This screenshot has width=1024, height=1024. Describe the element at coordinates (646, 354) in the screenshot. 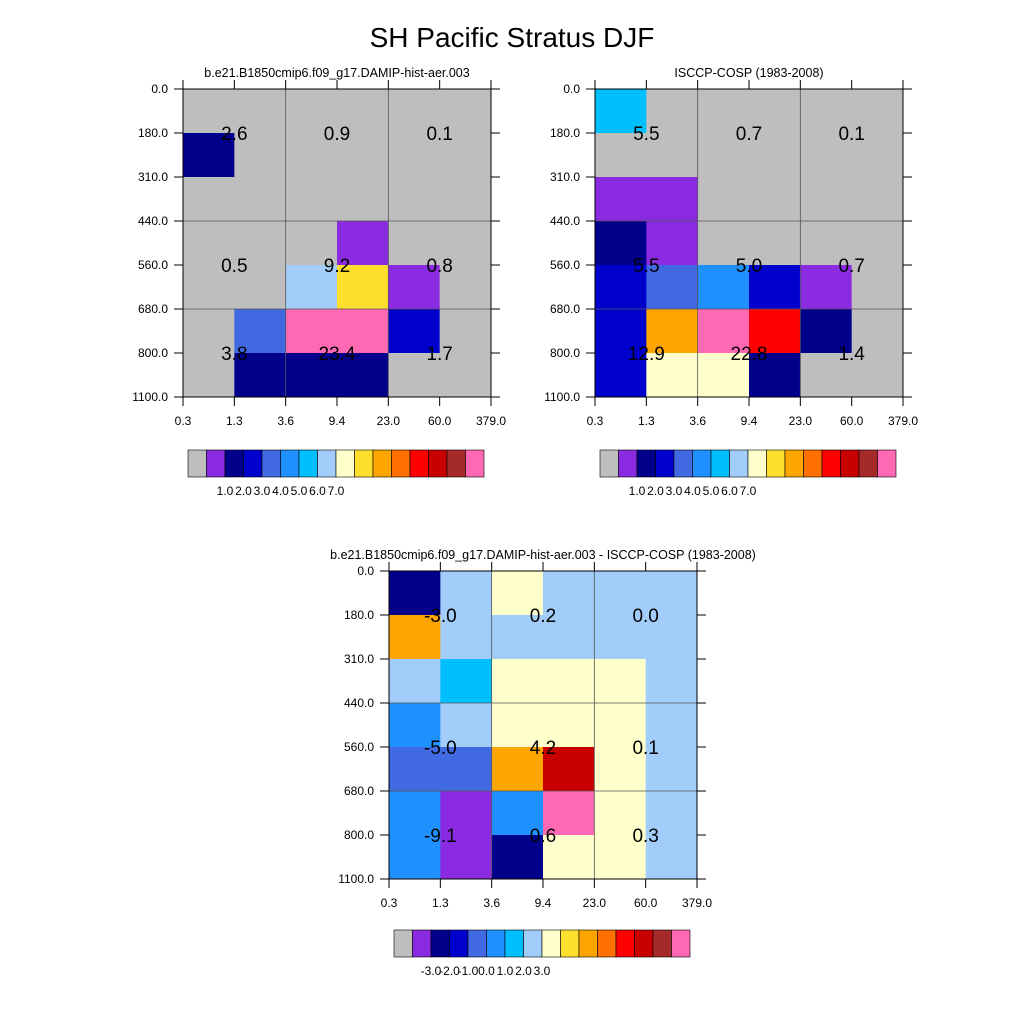

I see `box-value-label: 12.9` at that location.